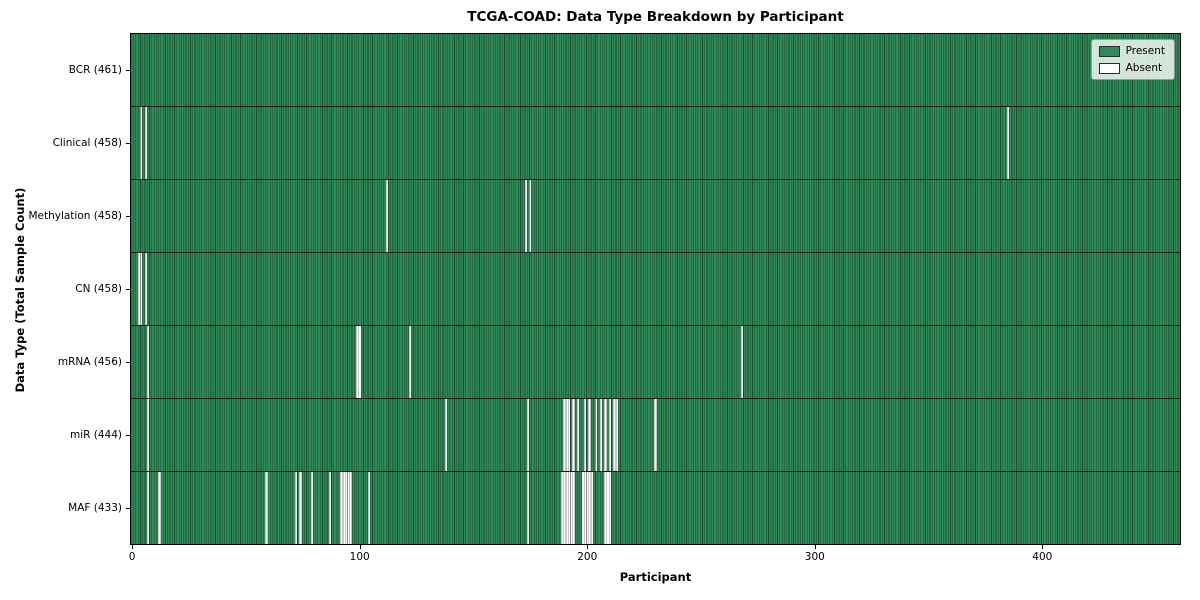 This screenshot has width=1200, height=600. What do you see at coordinates (587, 557) in the screenshot?
I see `xtick-label-200: 200` at bounding box center [587, 557].